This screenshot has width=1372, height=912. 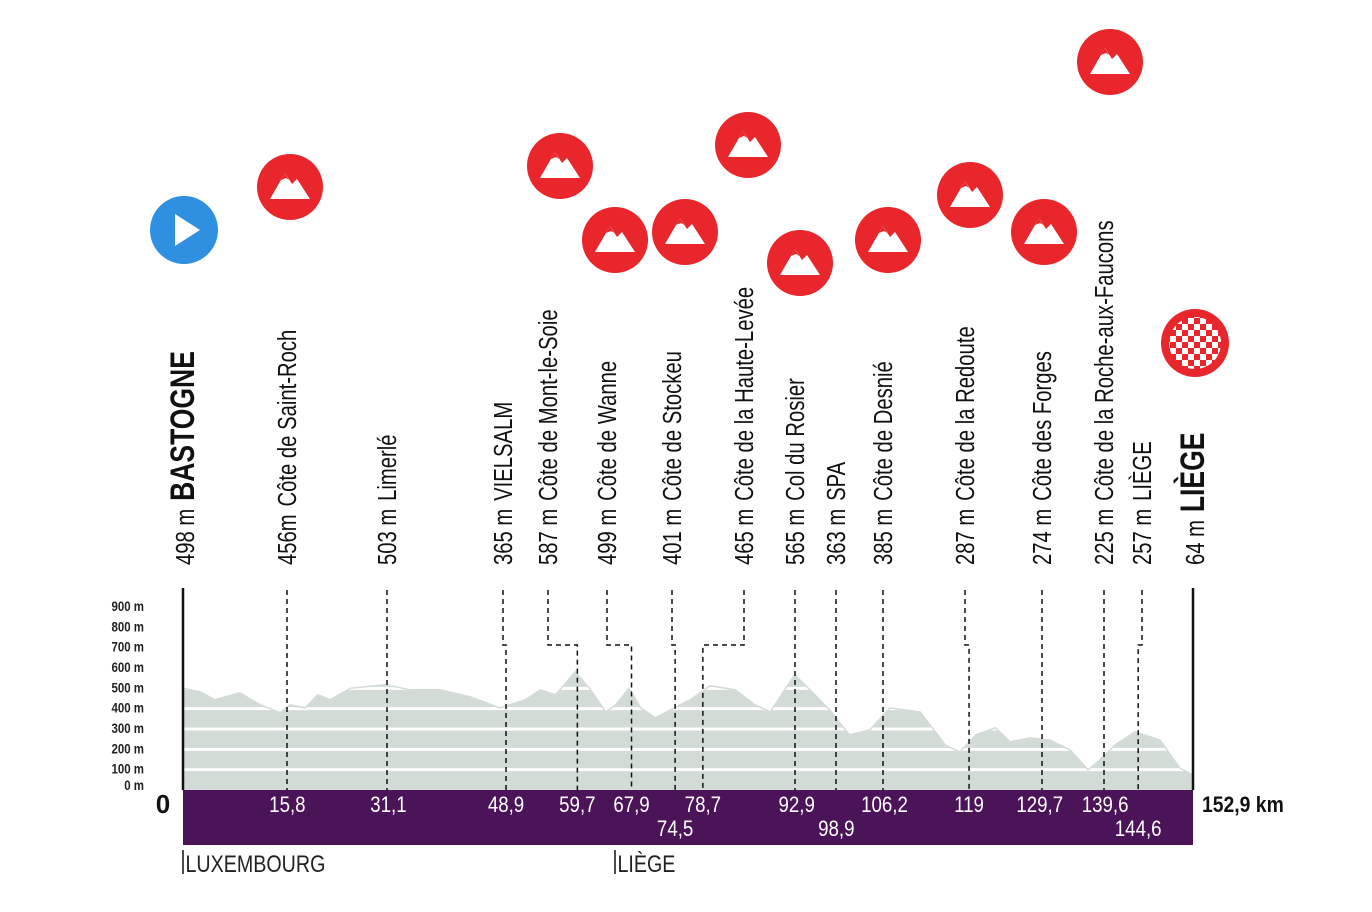 What do you see at coordinates (1243, 805) in the screenshot?
I see `x-tick-label: 152,9 km` at bounding box center [1243, 805].